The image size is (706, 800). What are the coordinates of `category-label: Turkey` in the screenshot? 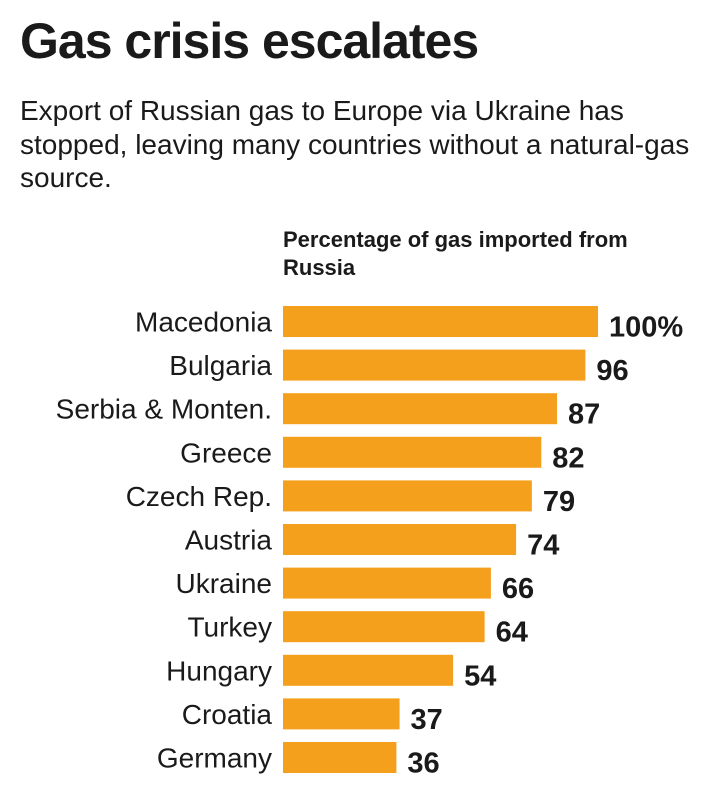 It's located at (229, 627).